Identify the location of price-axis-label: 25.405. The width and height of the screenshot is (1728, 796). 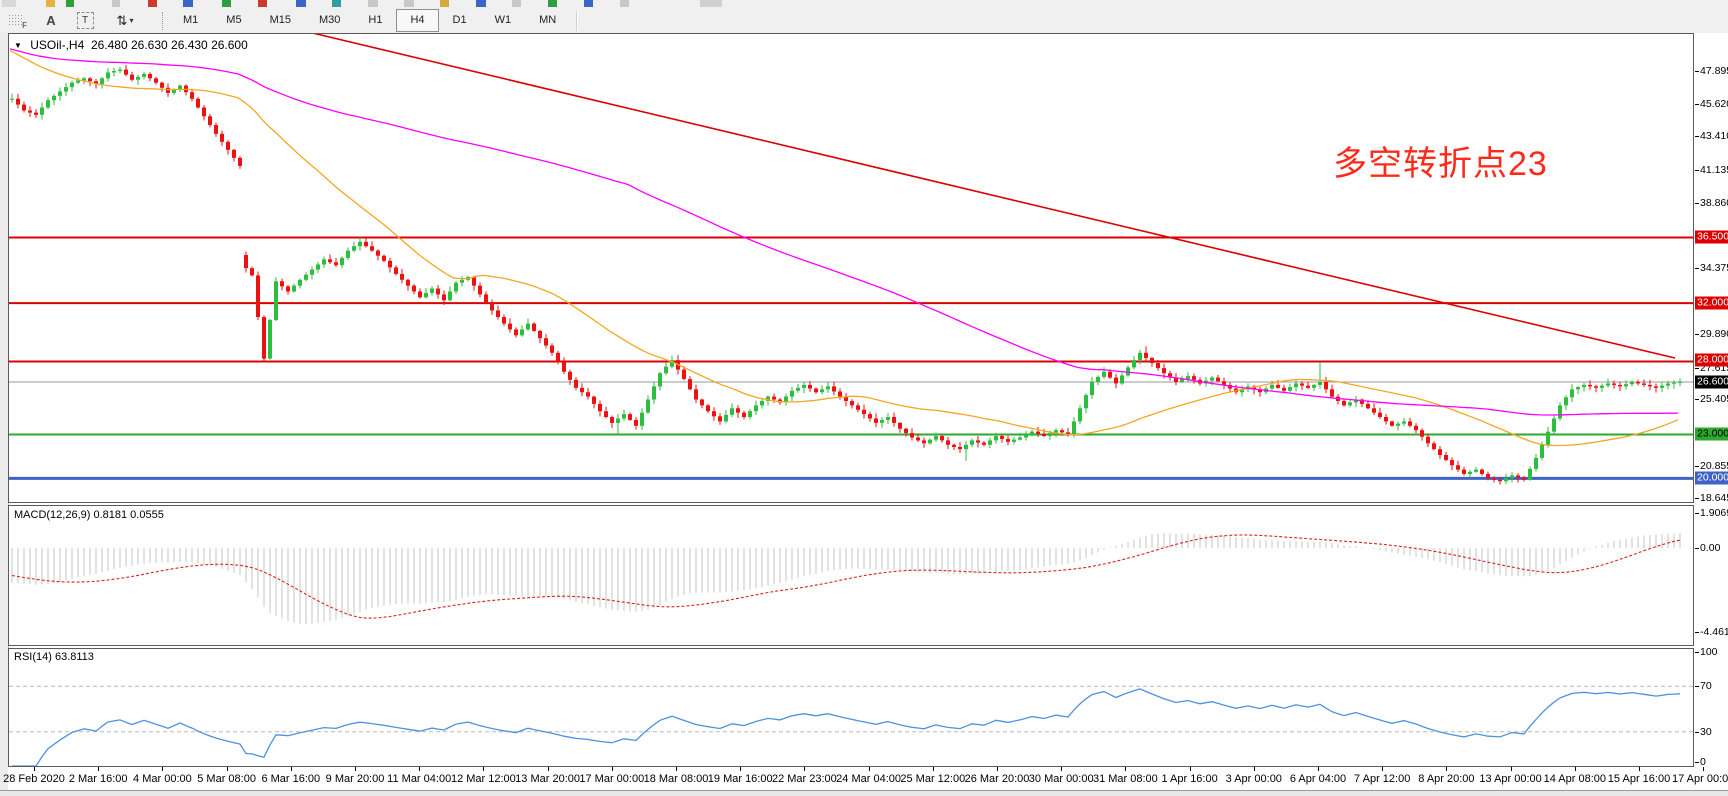
(1714, 399).